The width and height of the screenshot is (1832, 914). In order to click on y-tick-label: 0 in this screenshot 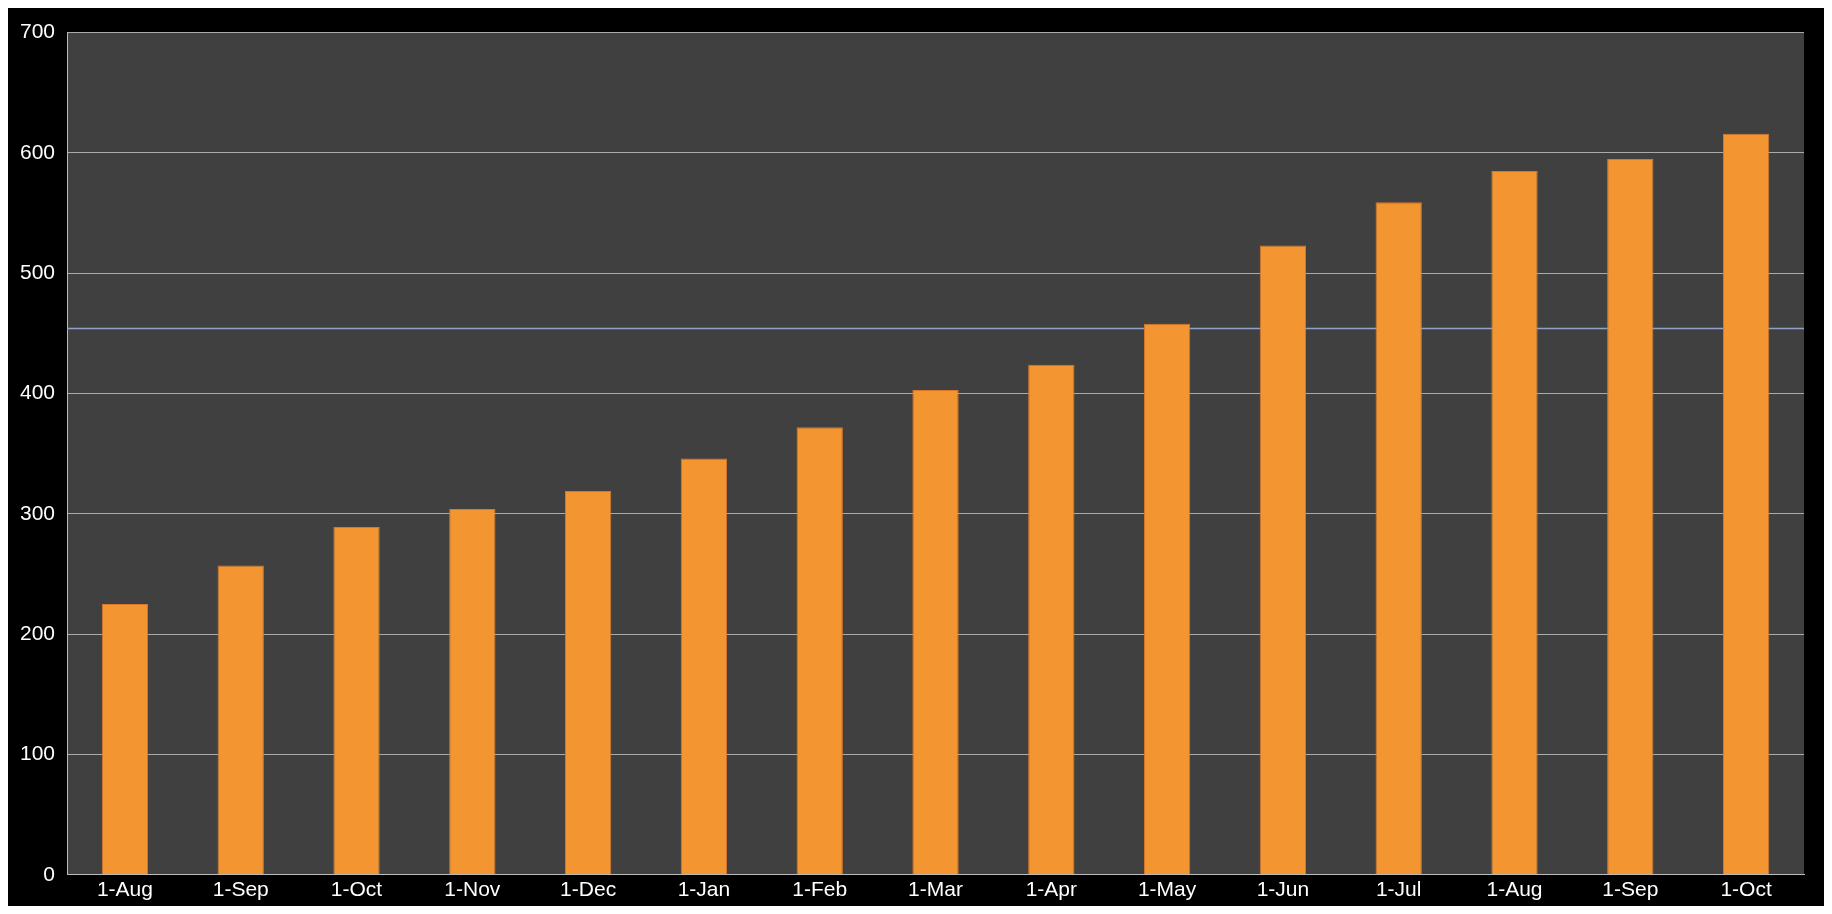, I will do `click(49, 873)`.